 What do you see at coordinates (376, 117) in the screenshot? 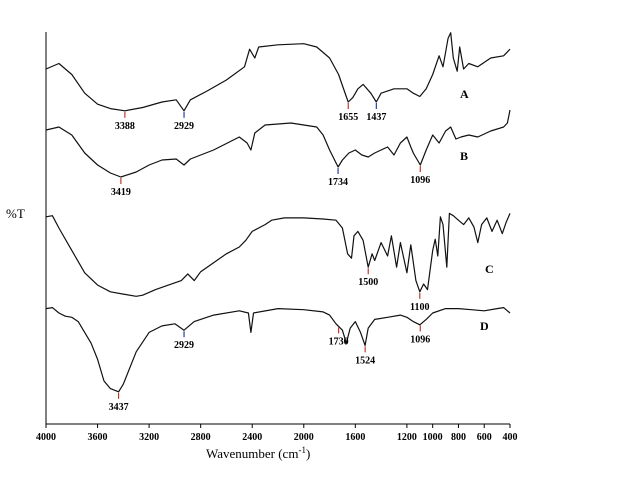
I see `peak-label: 1437` at bounding box center [376, 117].